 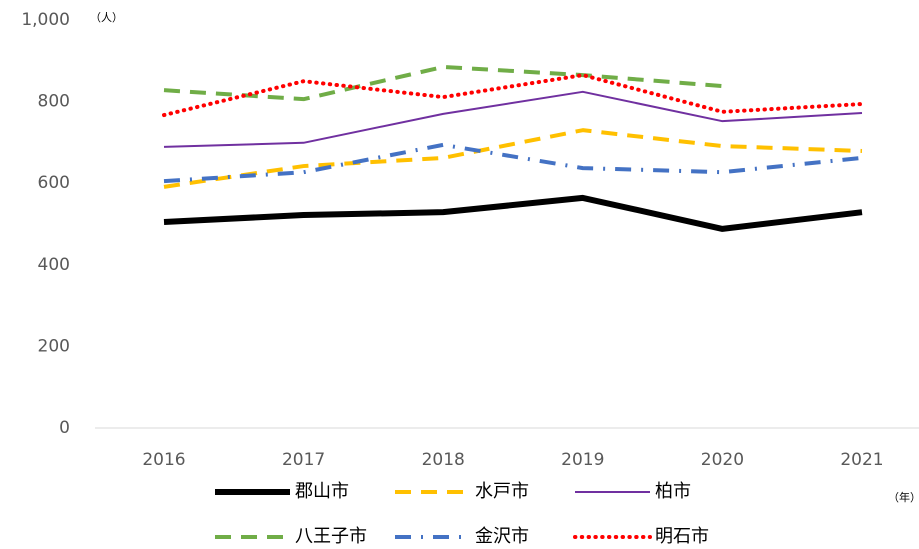 What do you see at coordinates (54, 183) in the screenshot?
I see `y-tick-label: 600` at bounding box center [54, 183].